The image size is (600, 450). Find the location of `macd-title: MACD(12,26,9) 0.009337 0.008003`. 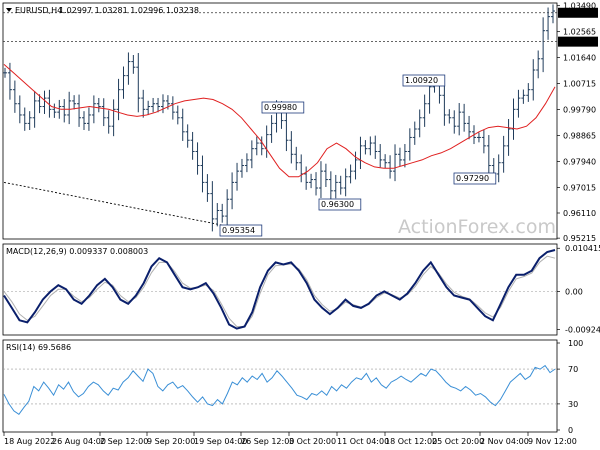

macd-title: MACD(12,26,9) 0.009337 0.008003 is located at coordinates (77, 251).